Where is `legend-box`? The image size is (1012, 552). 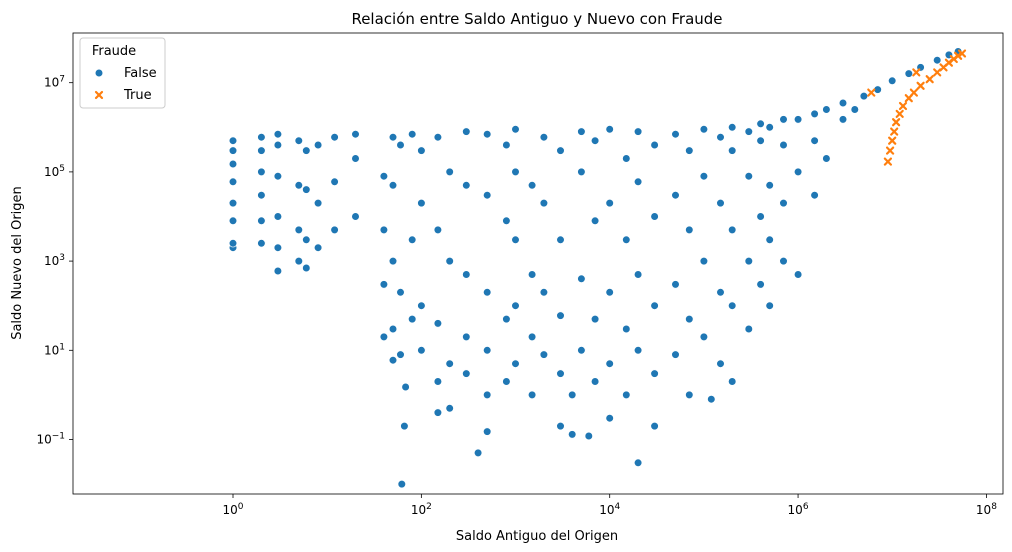
legend-box is located at coordinates (122, 73).